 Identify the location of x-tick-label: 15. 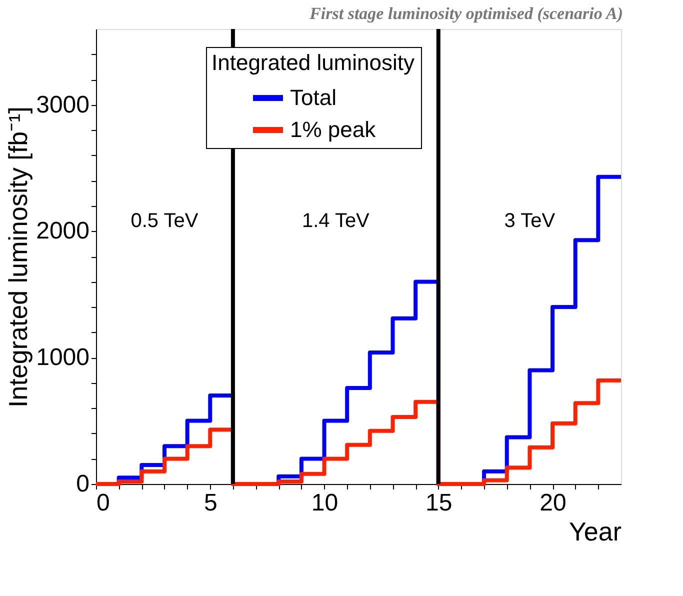
(439, 503).